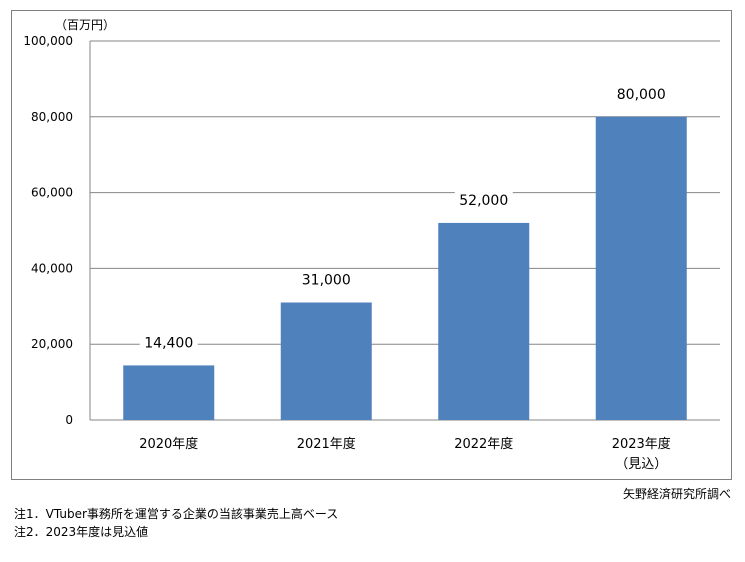  Describe the element at coordinates (405, 454) in the screenshot. I see `x-axis-categories: 2020年度 2021年度 2022年度 2023年度 （見込）` at that location.